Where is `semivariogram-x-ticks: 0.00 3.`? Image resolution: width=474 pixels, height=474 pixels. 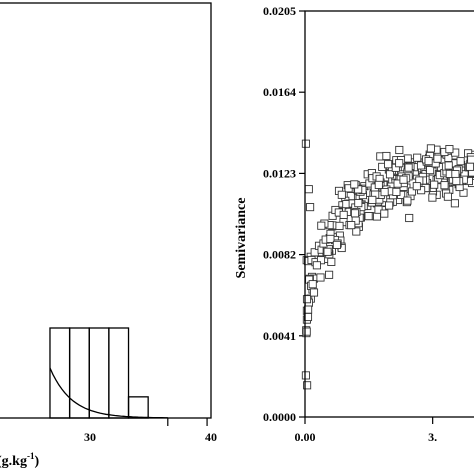 semivariogram-x-ticks: 0.00 3. is located at coordinates (366, 430).